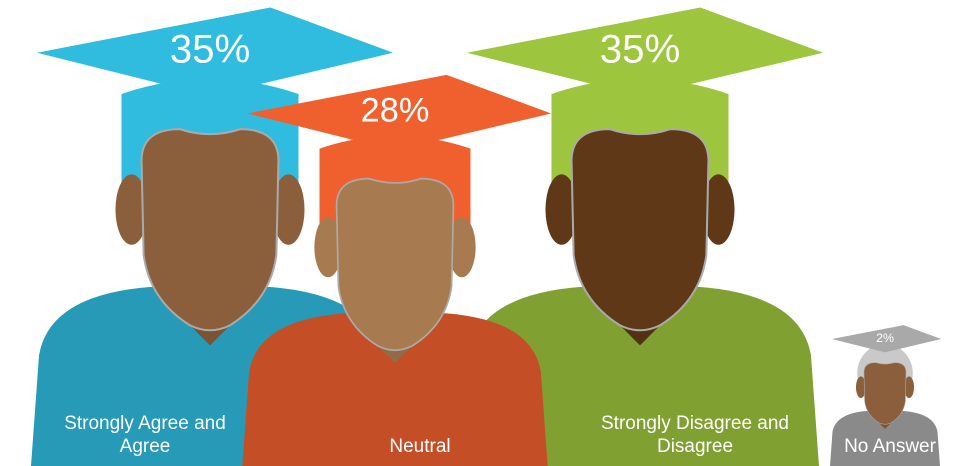 Image resolution: width=960 pixels, height=466 pixels. Describe the element at coordinates (420, 446) in the screenshot. I see `category-label: Neutral` at that location.